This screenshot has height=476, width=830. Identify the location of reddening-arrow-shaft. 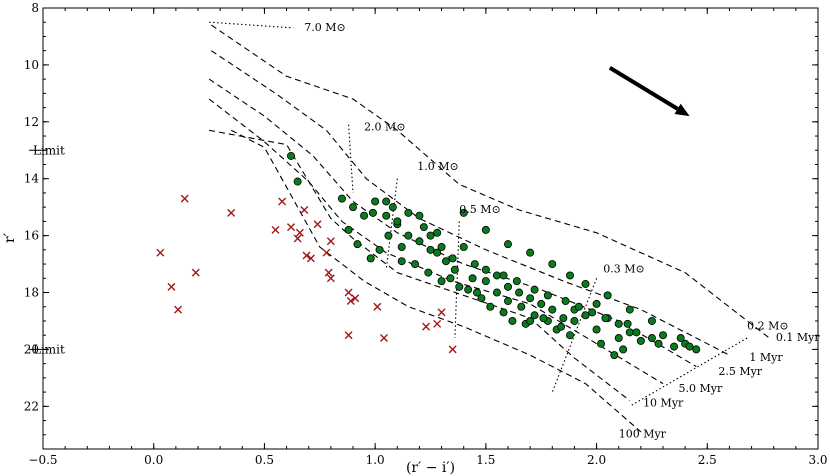
(643, 88).